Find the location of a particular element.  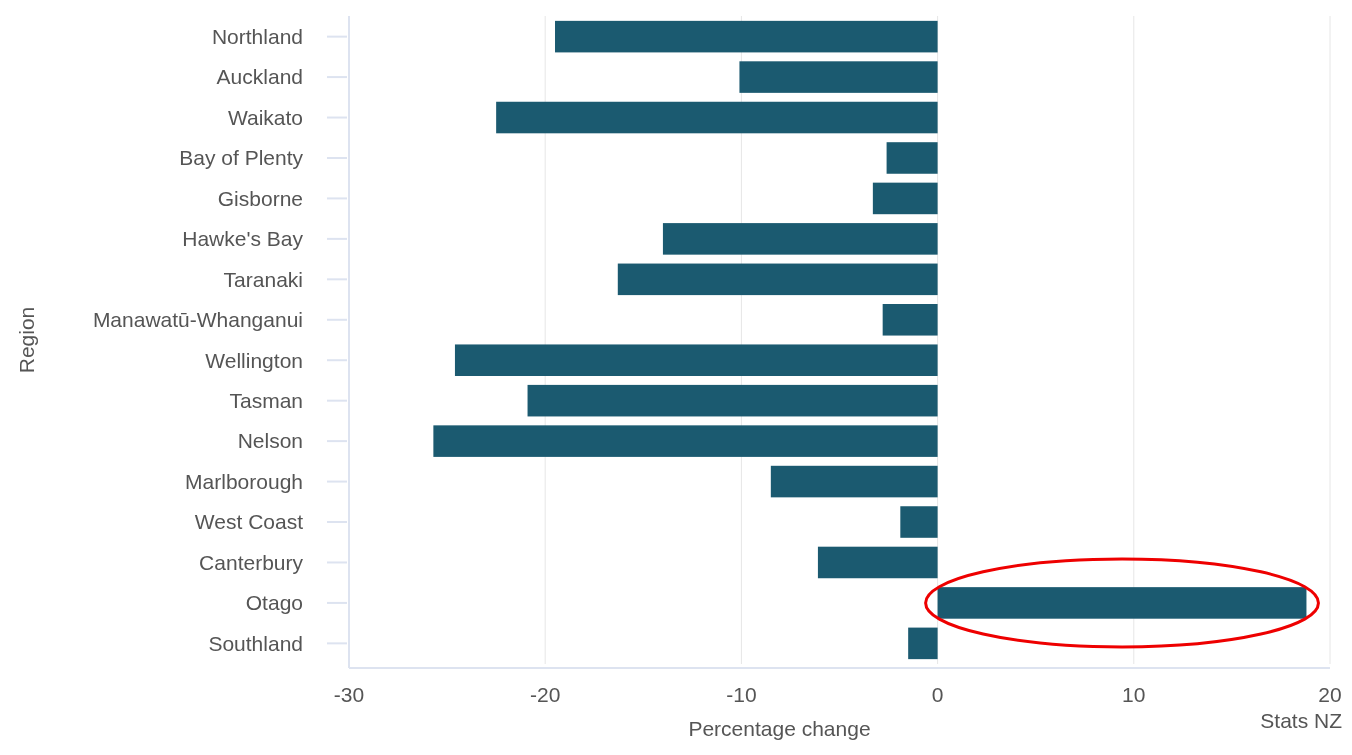

y-tick-label: Auckland is located at coordinates (259, 77).